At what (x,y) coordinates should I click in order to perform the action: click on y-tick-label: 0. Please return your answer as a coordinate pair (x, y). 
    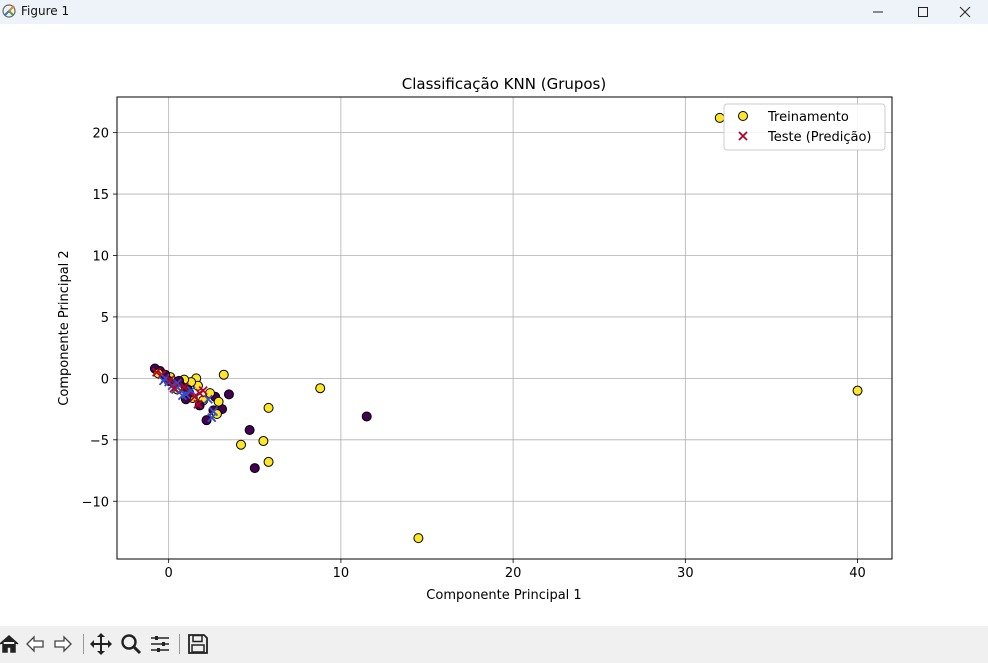
    Looking at the image, I should click on (105, 379).